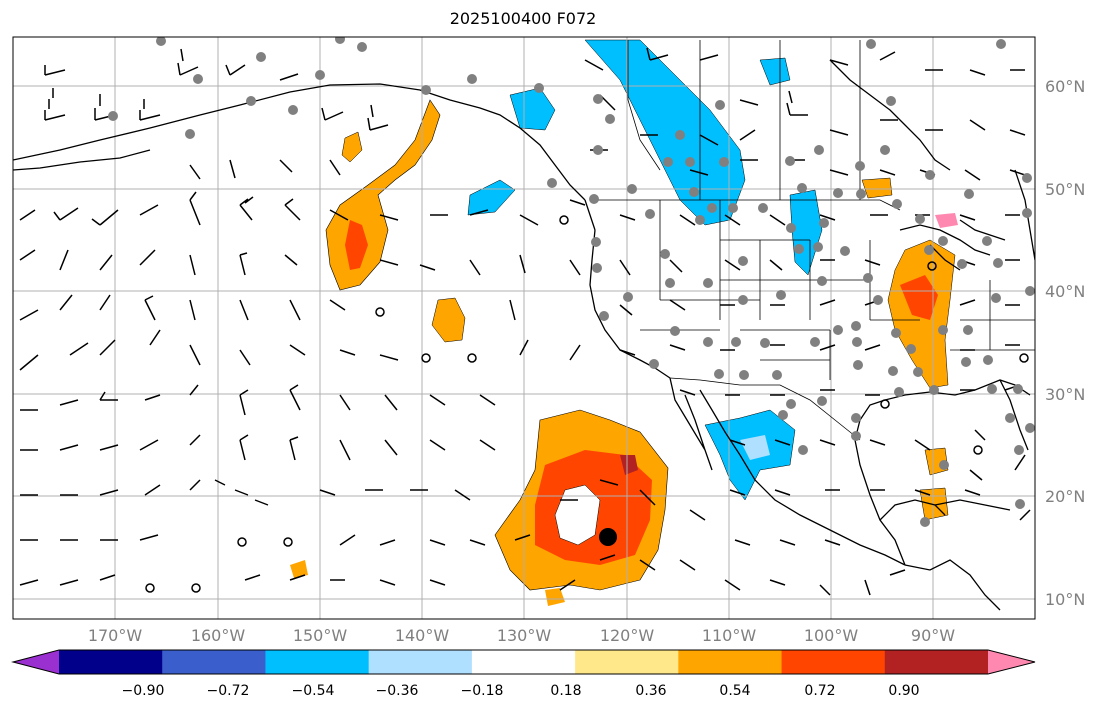  Describe the element at coordinates (820, 691) in the screenshot. I see `colorbar-tick-label: 0.72` at that location.